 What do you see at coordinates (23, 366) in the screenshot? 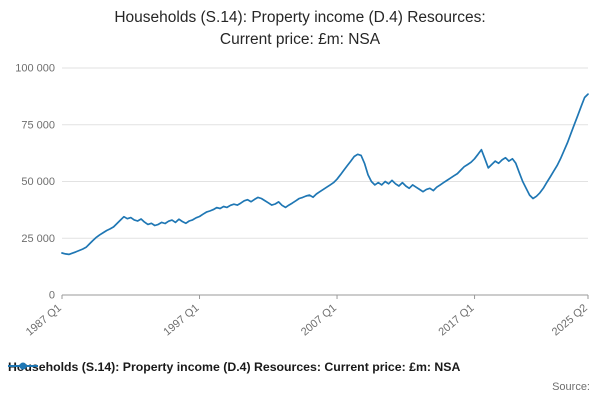
I see `legend-line-marker-icon` at bounding box center [23, 366].